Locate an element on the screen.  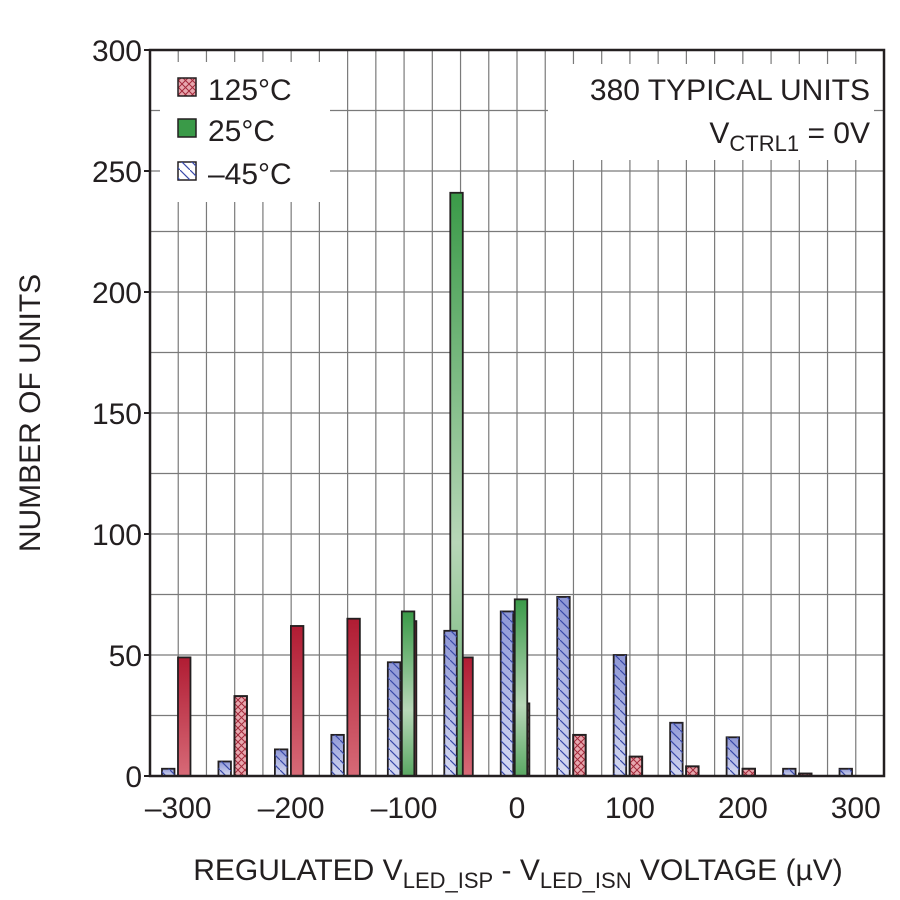
x-tick-label: 100 is located at coordinates (630, 808).